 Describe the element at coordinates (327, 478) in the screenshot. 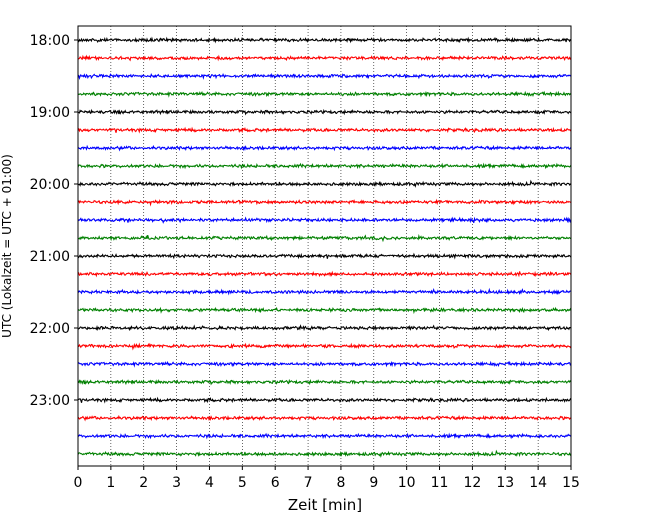

I see `x-axis: 0 1 2 3 4 5 6 7 8 9 10 11 12 13 14 15` at that location.